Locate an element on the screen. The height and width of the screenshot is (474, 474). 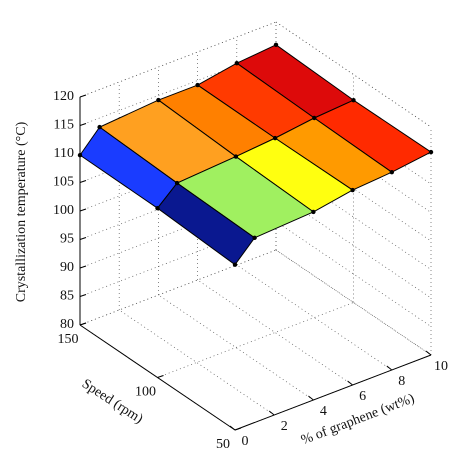
x-tick-label: 10 is located at coordinates (441, 366).